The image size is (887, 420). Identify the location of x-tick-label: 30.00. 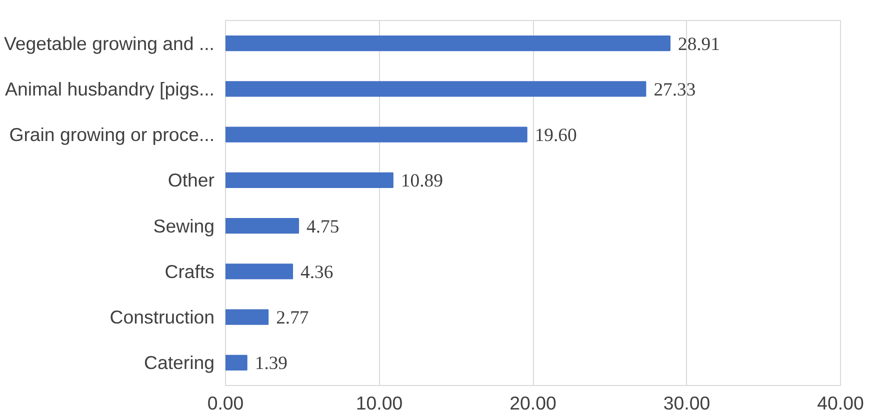
(686, 403).